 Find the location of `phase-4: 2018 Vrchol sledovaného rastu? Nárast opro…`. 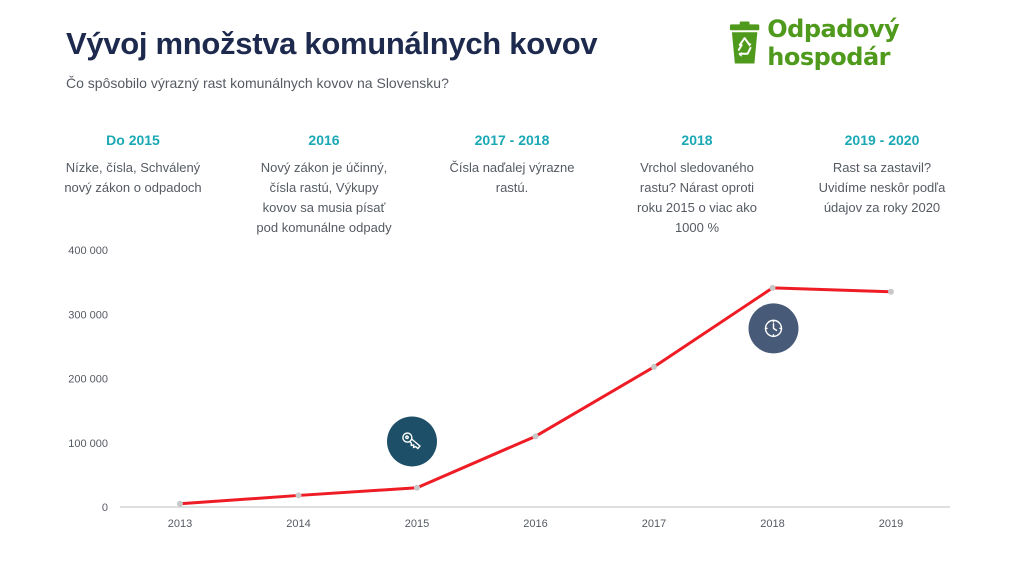

phase-4: 2018 Vrchol sledovaného rastu? Nárast opro… is located at coordinates (697, 185).